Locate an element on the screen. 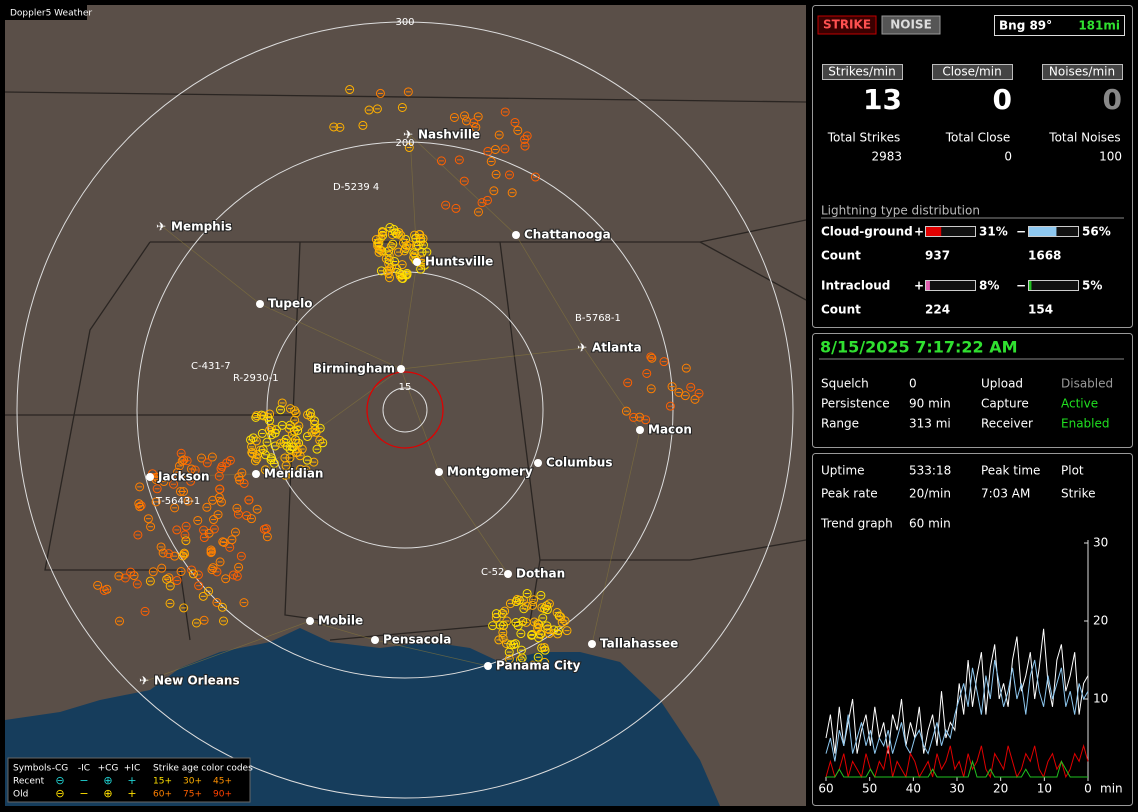  x-tick-label: 50 is located at coordinates (869, 789).